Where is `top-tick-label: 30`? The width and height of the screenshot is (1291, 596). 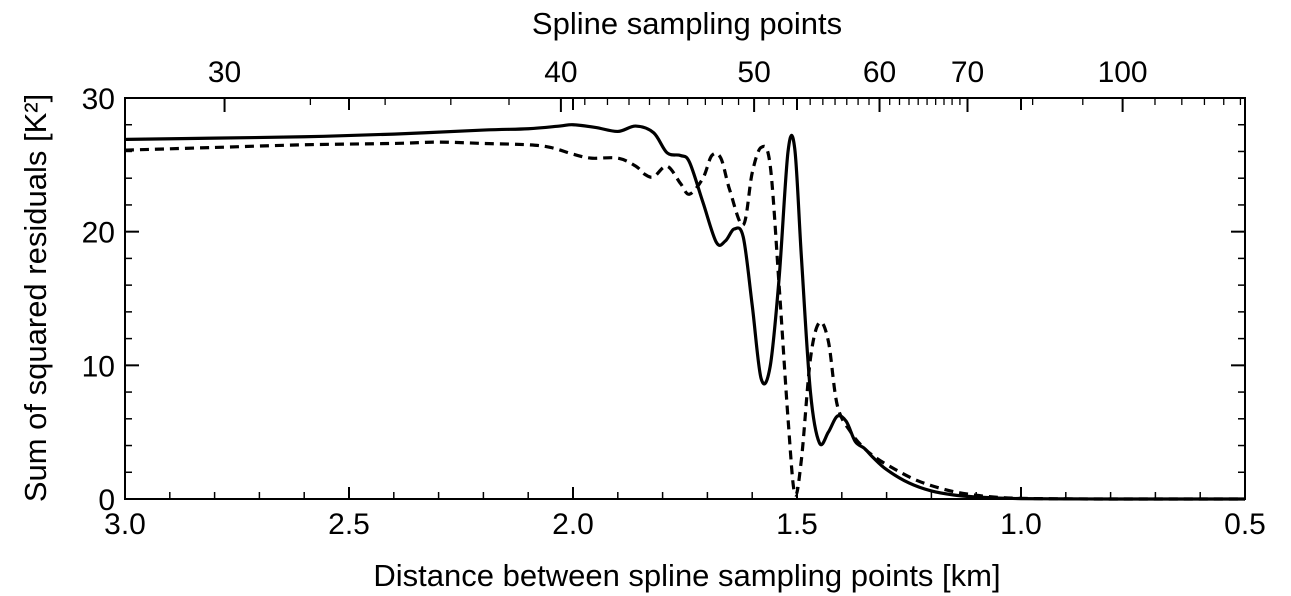 top-tick-label: 30 is located at coordinates (224, 72).